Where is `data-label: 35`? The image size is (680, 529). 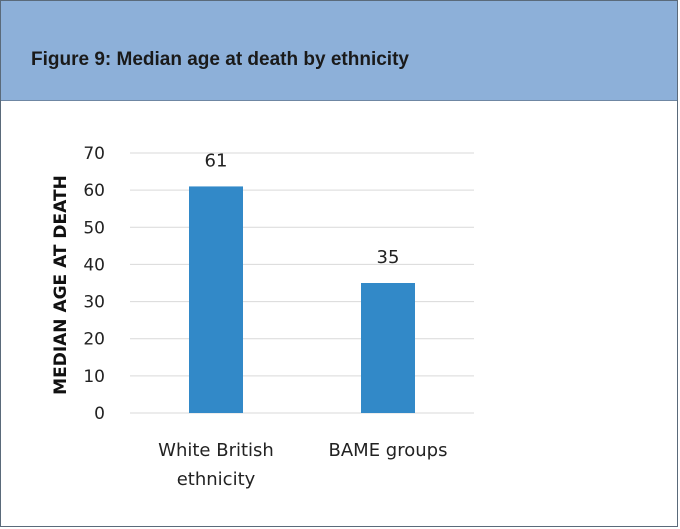 data-label: 35 is located at coordinates (388, 257).